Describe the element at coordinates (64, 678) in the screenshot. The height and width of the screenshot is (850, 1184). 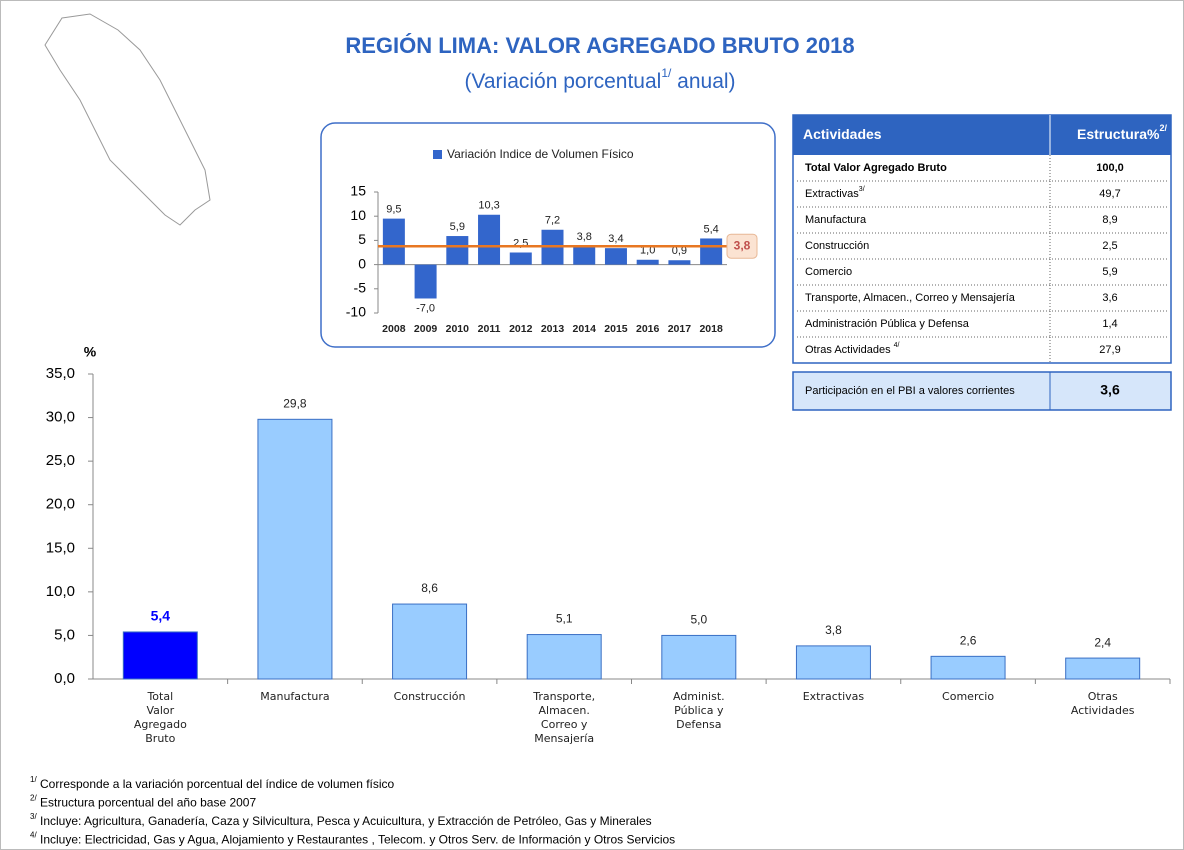
I see `y-tick-label: 0,0` at that location.